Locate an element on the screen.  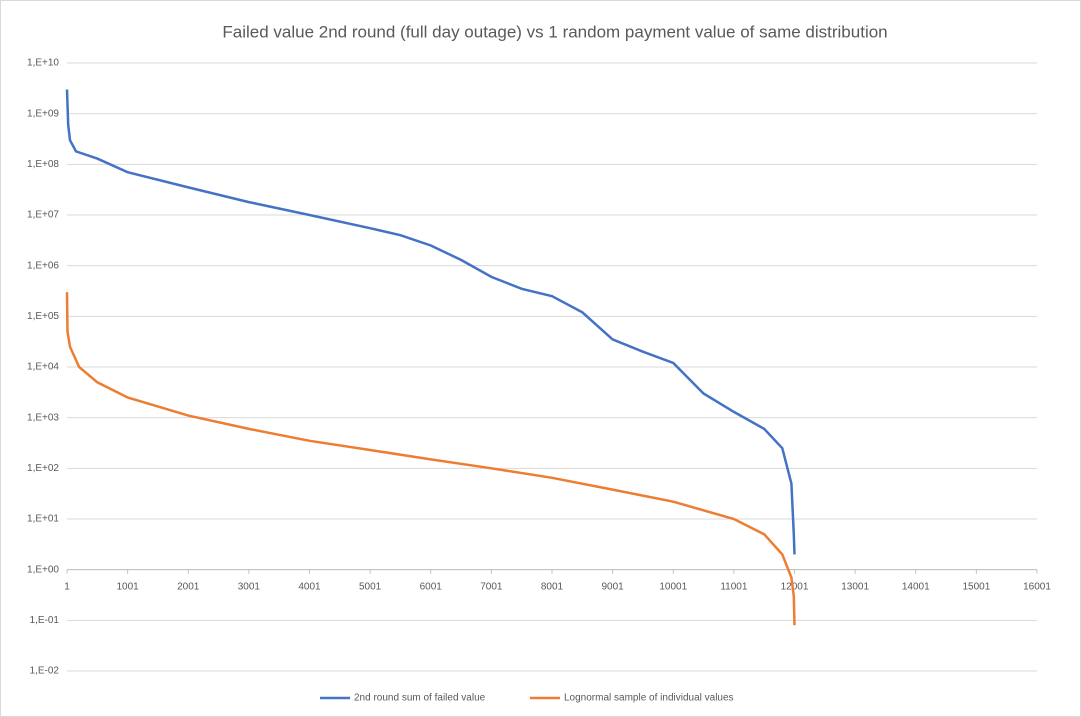
y-tick-label: 1,E+05 is located at coordinates (43, 316).